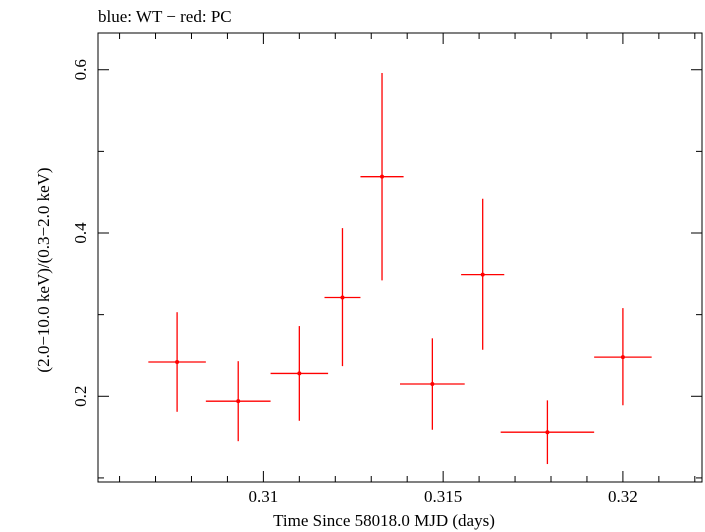 The width and height of the screenshot is (705, 532). I want to click on y-tick-label: 0.2, so click(80, 396).